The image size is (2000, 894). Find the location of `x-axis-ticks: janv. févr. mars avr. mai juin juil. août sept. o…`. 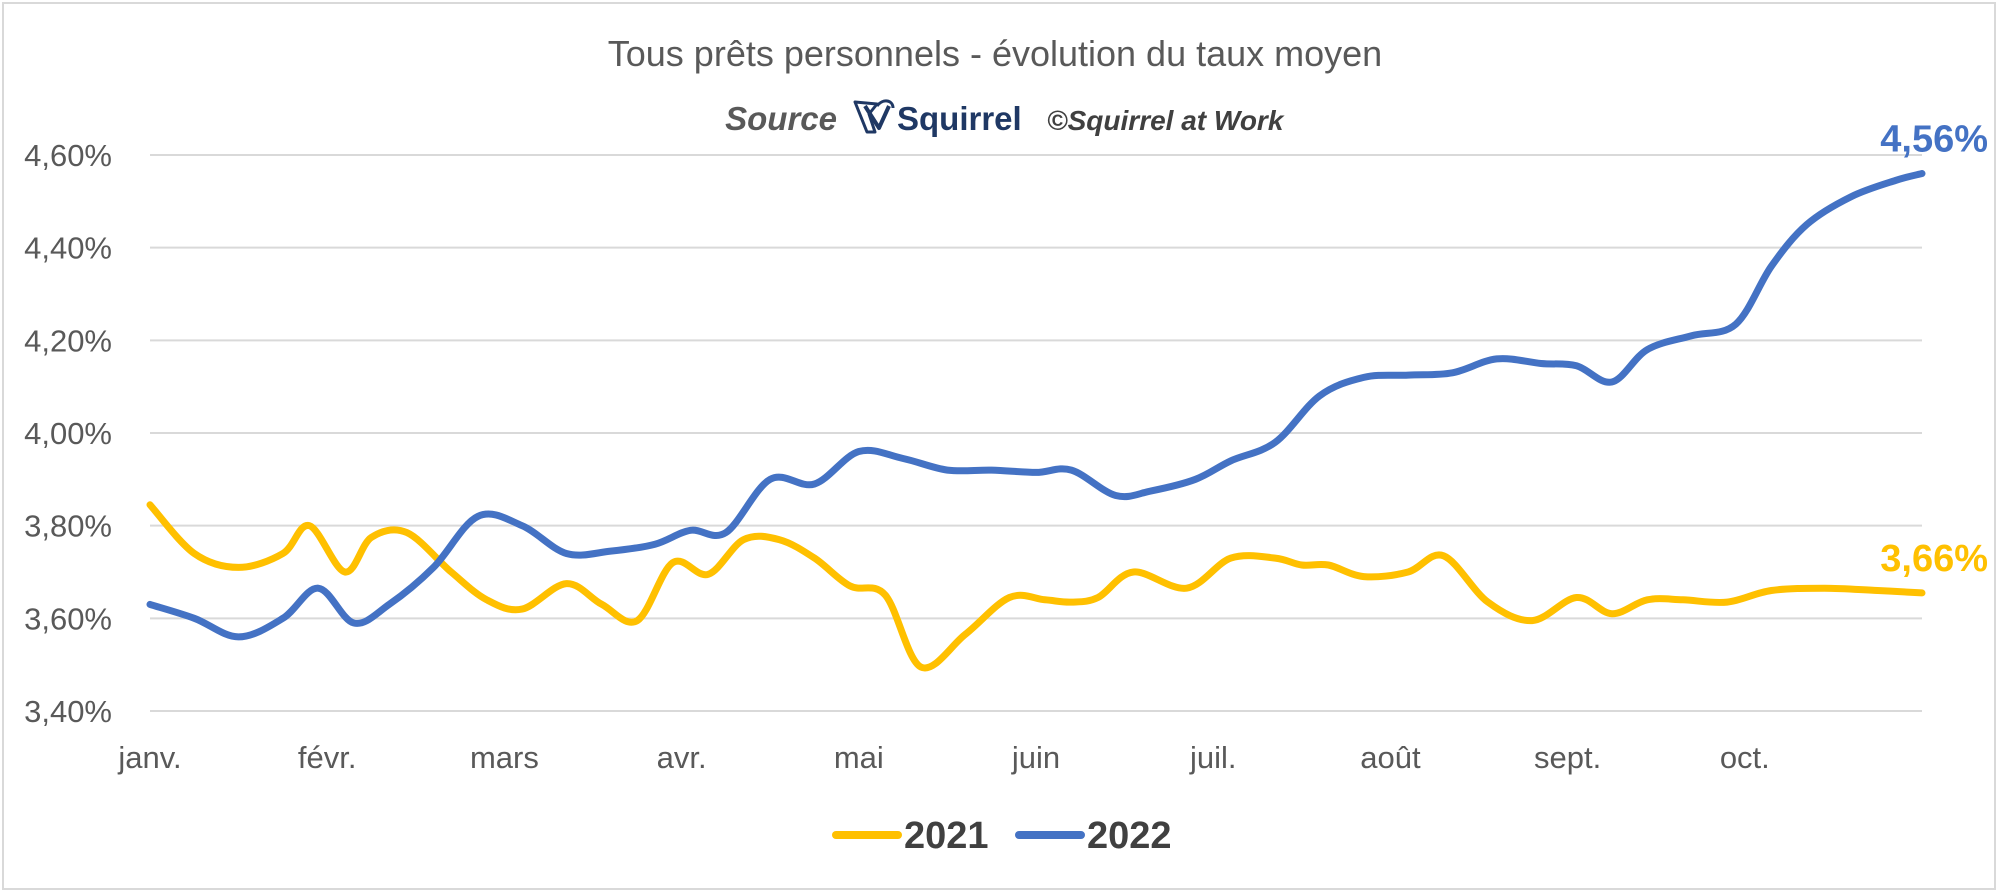

x-axis-ticks: janv. févr. mars avr. mai juin juil. août sept. o… is located at coordinates (943, 757).